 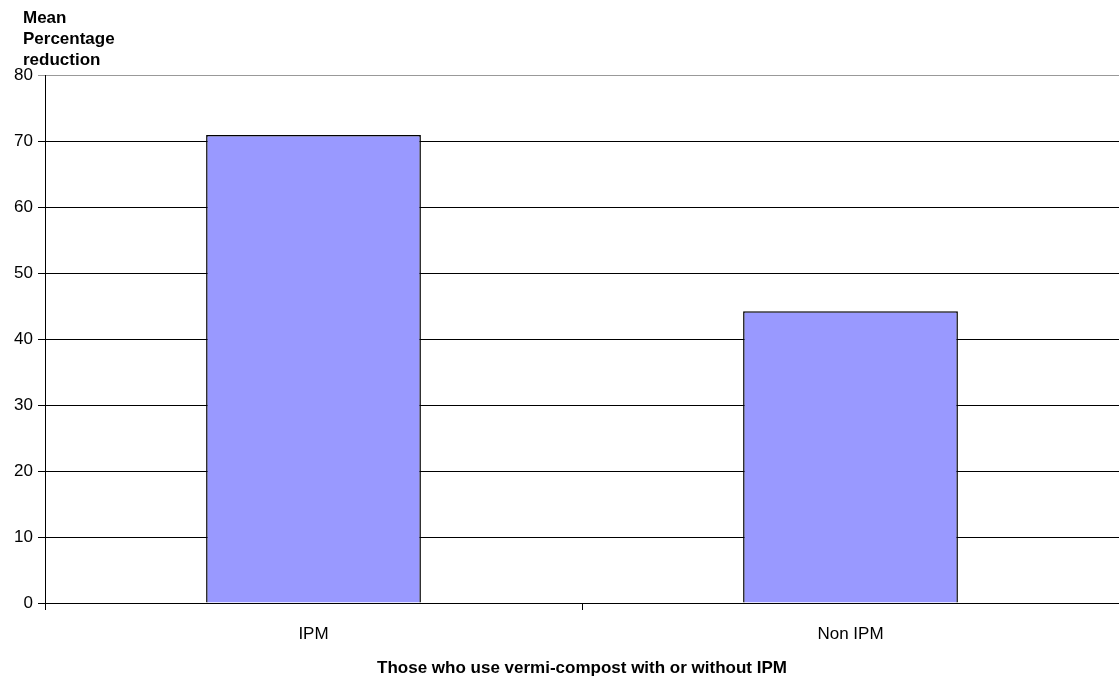 What do you see at coordinates (23, 272) in the screenshot?
I see `y-tick-label: 50` at bounding box center [23, 272].